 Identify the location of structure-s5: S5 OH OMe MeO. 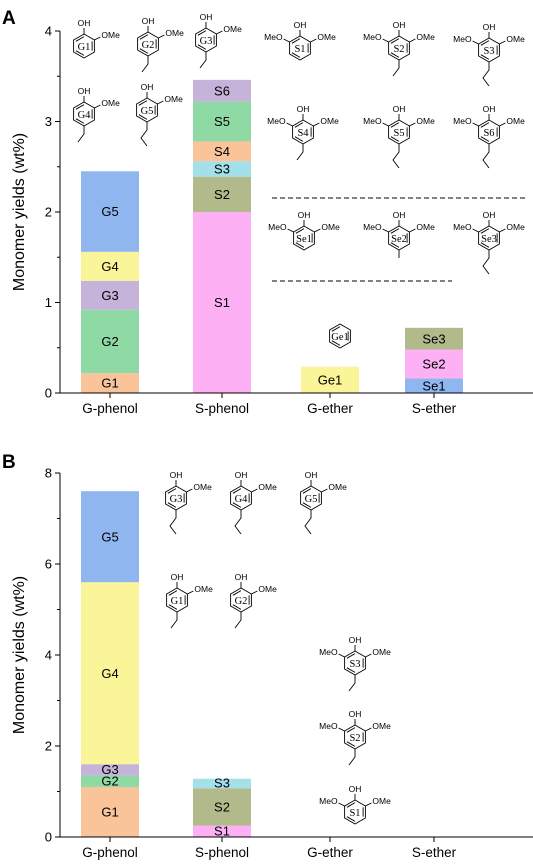
(399, 136).